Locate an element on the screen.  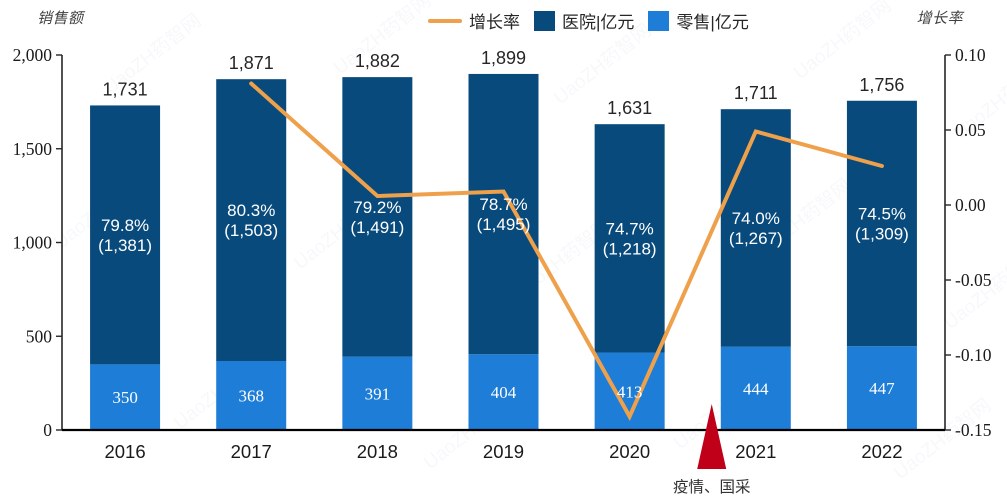
watermark: UaoZH药智网 is located at coordinates (843, 42).